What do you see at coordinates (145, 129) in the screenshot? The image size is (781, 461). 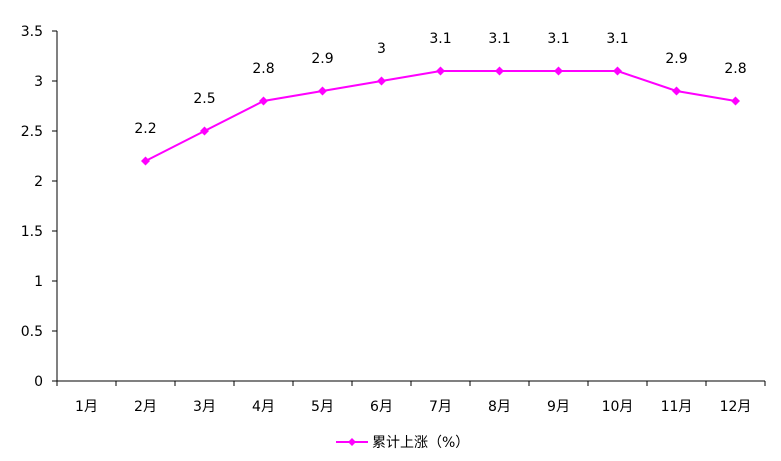 I see `data-label: 2.2` at bounding box center [145, 129].